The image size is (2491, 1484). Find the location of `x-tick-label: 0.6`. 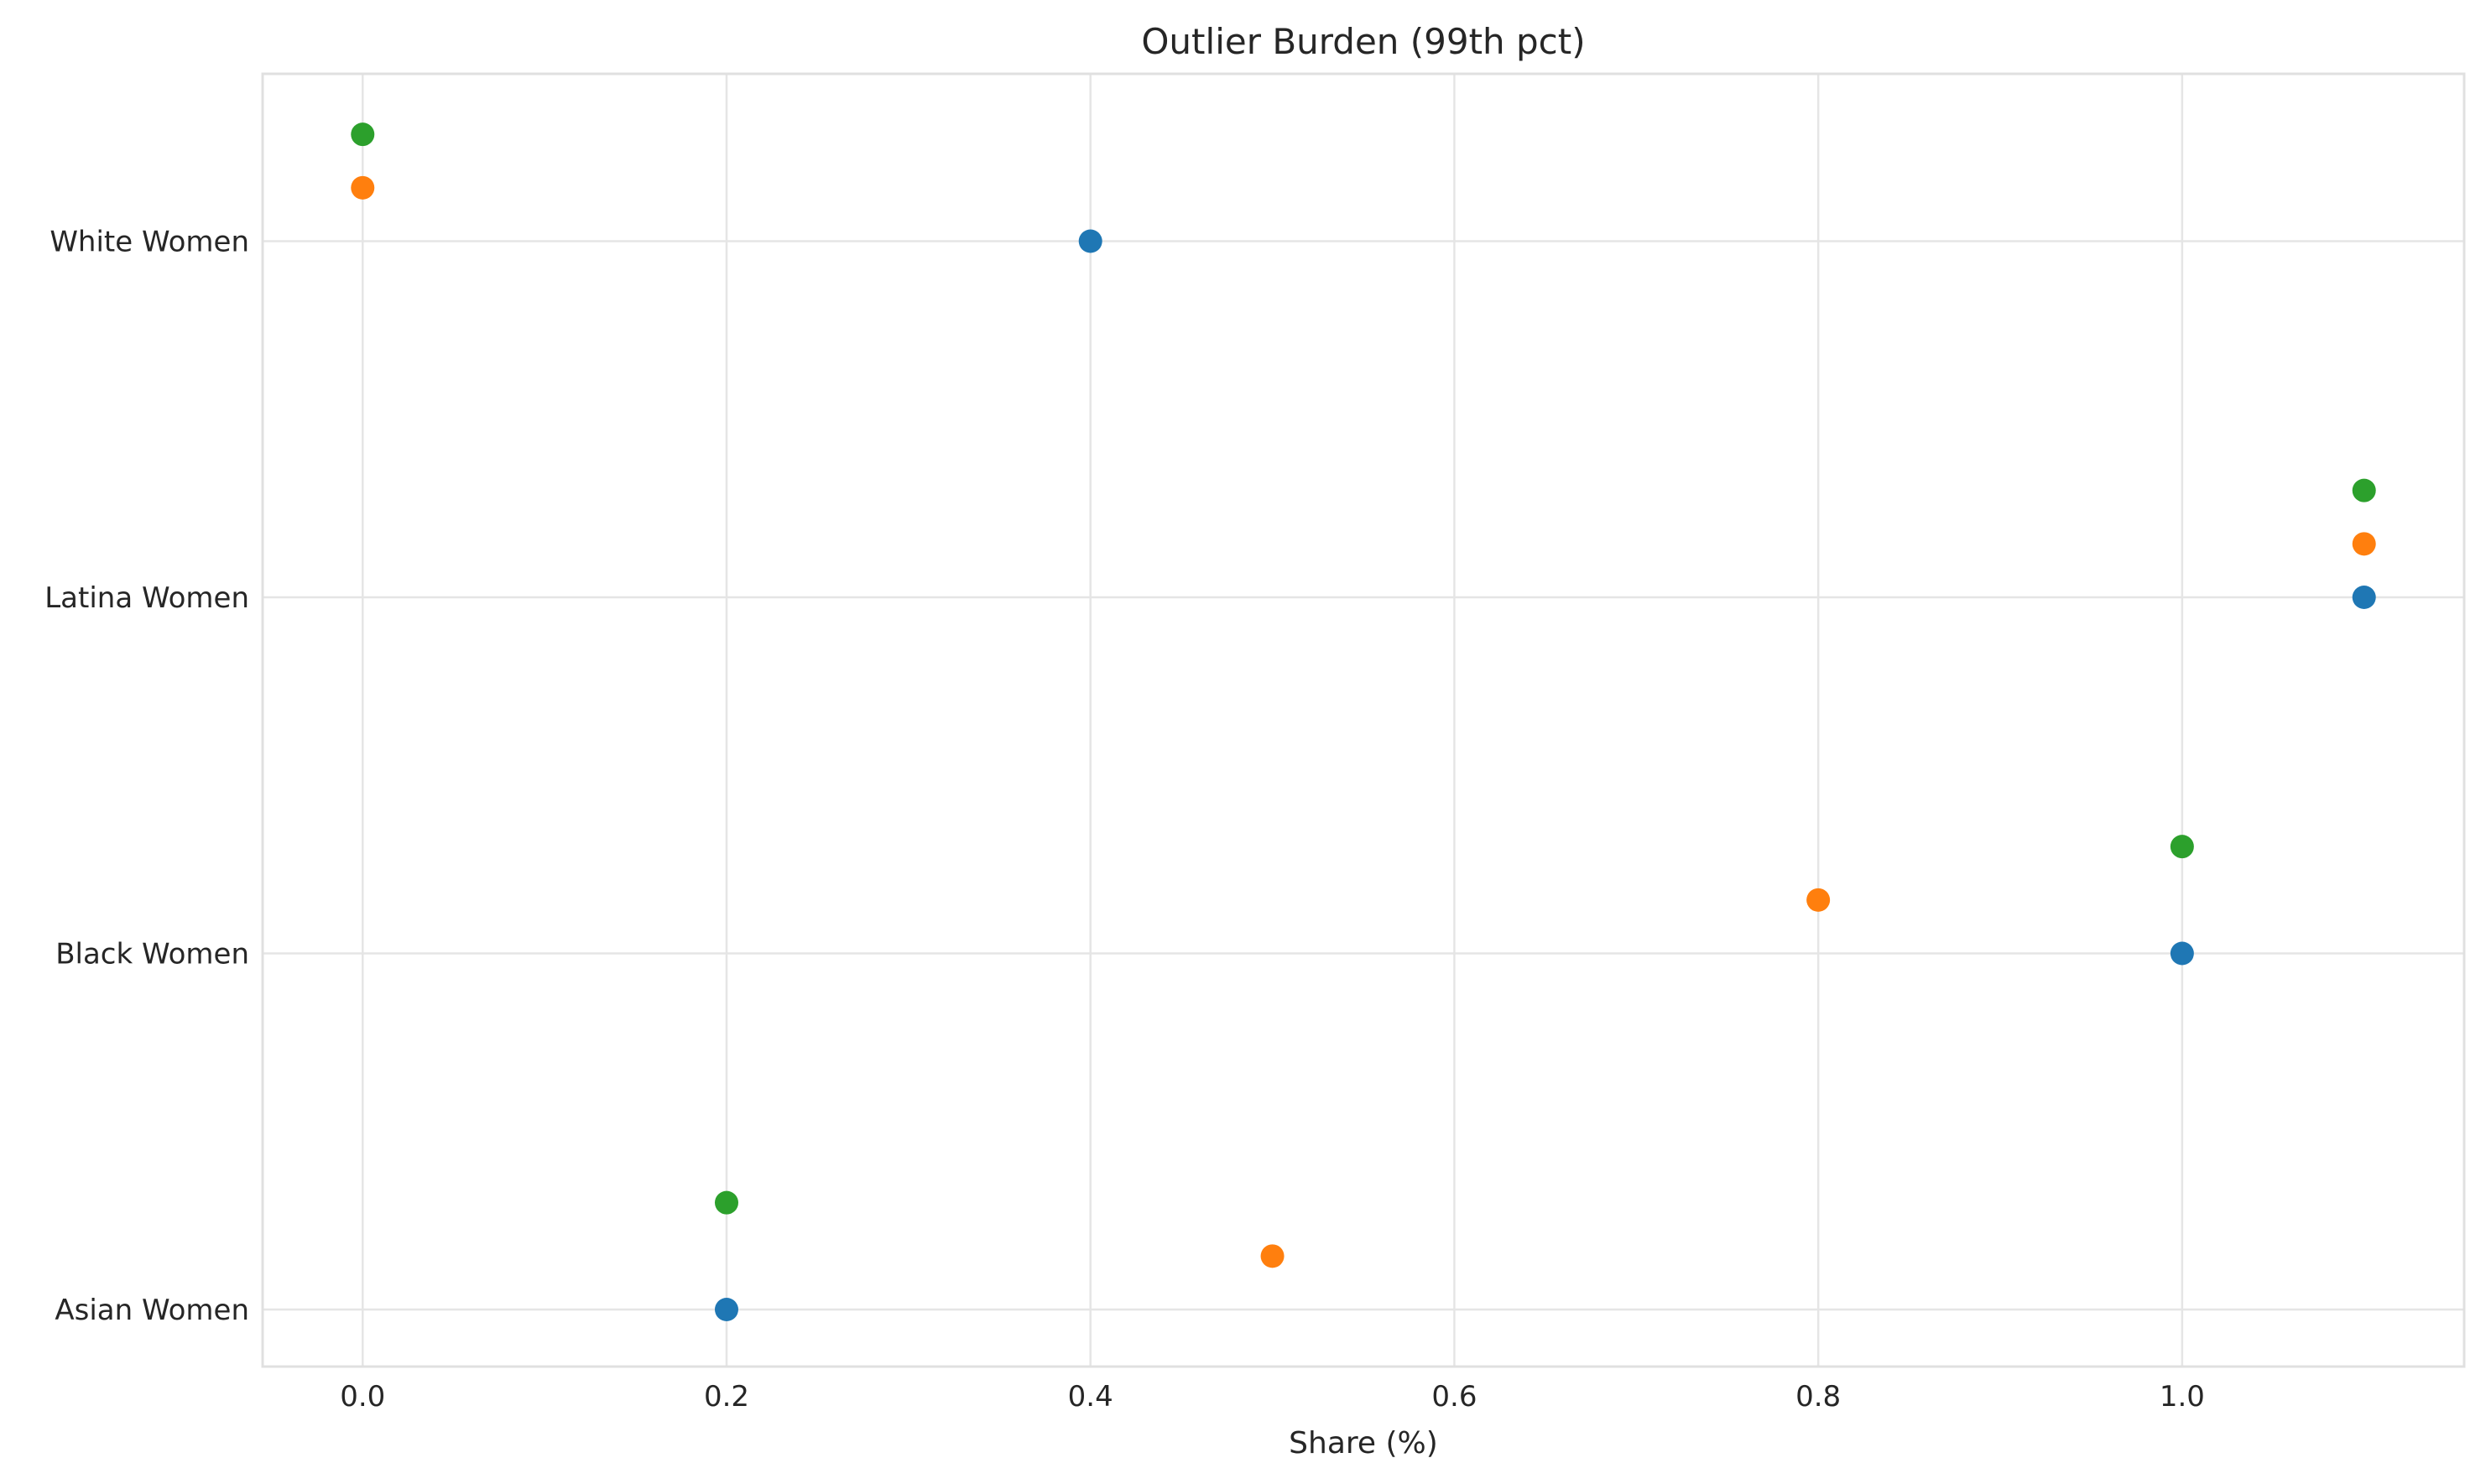

x-tick-label: 0.6 is located at coordinates (1454, 1397).